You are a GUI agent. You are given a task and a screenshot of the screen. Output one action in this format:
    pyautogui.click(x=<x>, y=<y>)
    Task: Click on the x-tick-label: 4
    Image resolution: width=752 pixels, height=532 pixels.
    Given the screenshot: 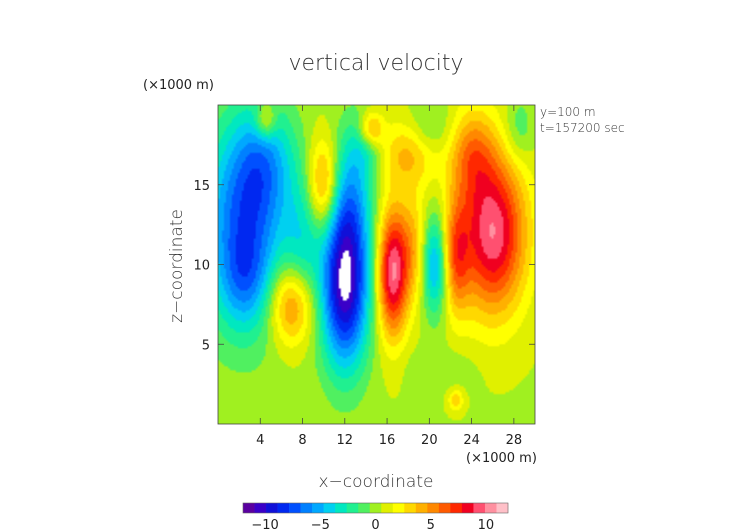 What is the action you would take?
    pyautogui.click(x=260, y=440)
    